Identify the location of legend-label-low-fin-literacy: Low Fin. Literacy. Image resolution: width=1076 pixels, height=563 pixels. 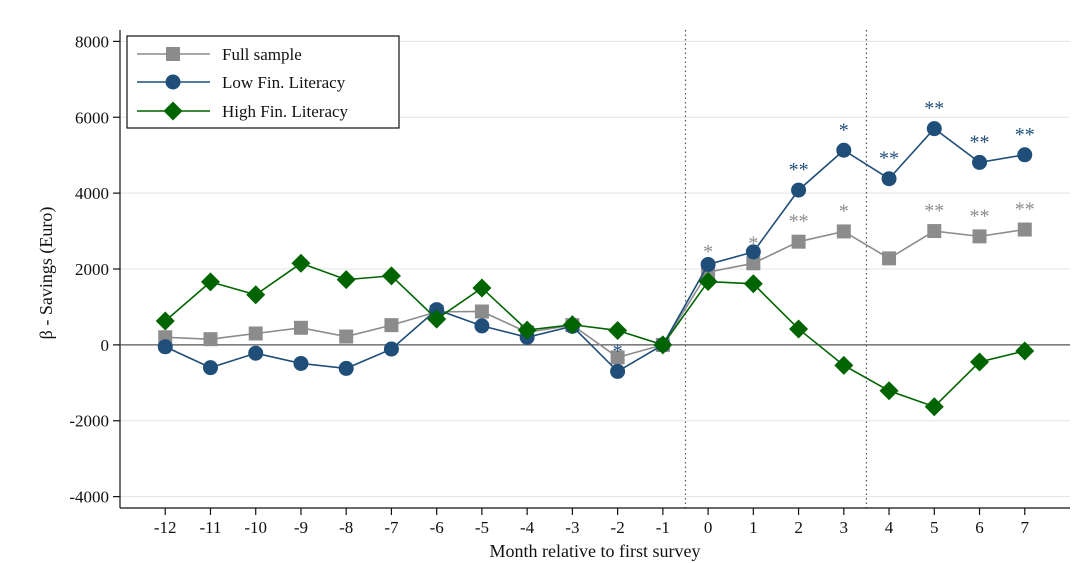
(284, 82).